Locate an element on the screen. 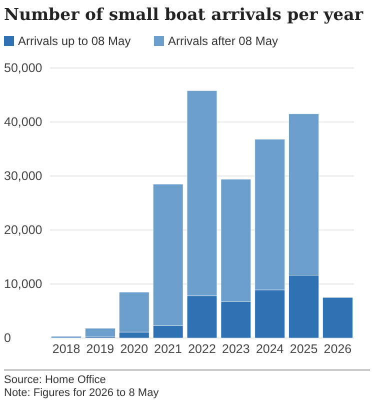  y-tick-label: 0 is located at coordinates (7, 338).